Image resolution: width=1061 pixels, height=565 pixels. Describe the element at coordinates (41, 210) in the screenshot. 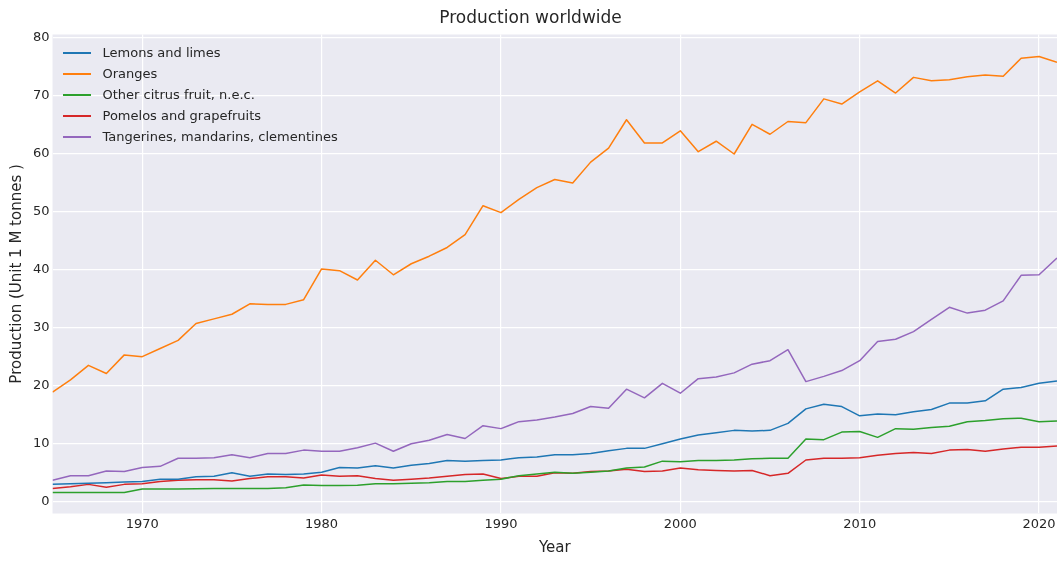

I see `y-tick-label: 50` at that location.